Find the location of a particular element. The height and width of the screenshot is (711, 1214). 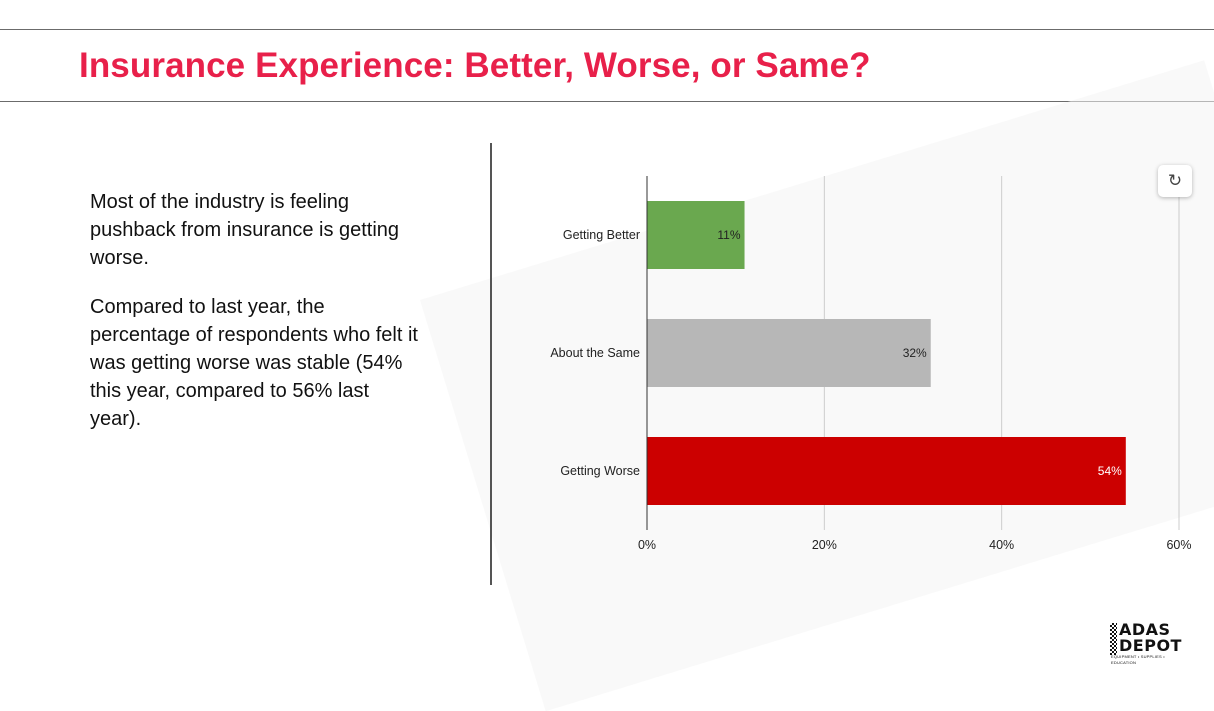

logo-checker-icon is located at coordinates (1113, 639).